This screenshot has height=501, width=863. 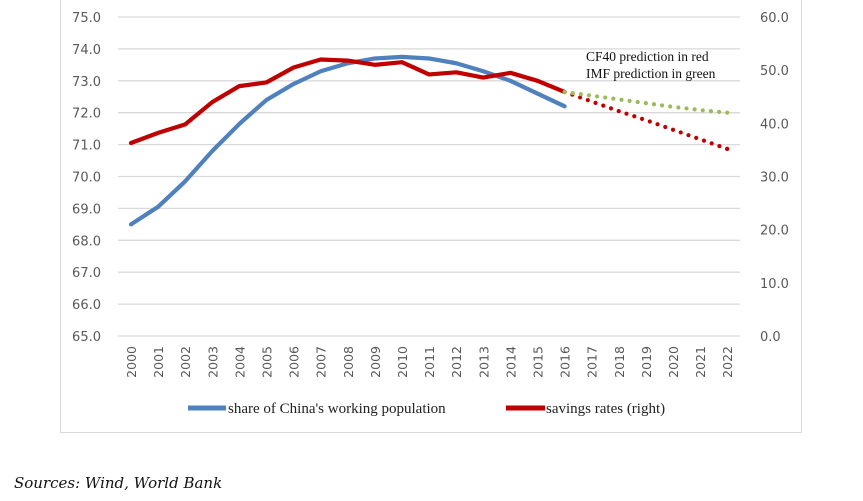 I want to click on x-tick-label: 2020, so click(x=673, y=362).